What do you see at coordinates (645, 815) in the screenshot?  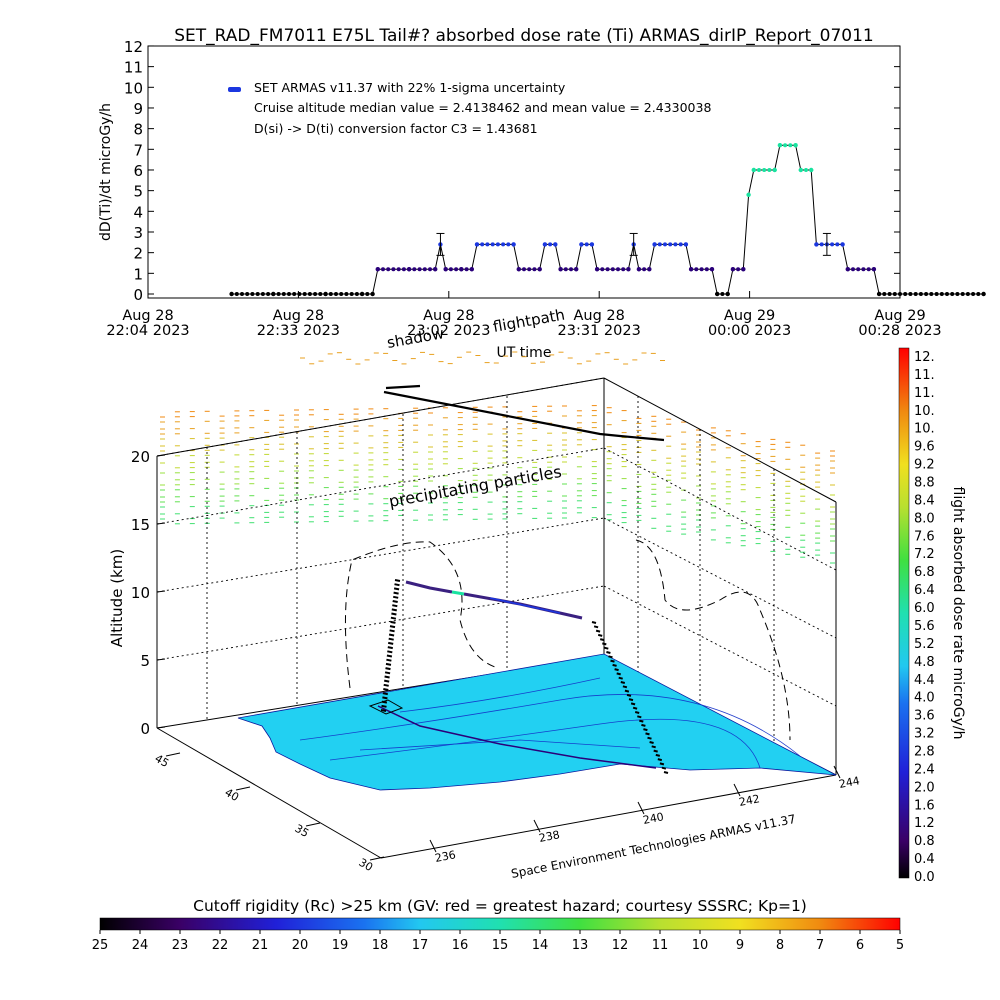 I see `longitude-ticks: 236 238 240 242 244` at bounding box center [645, 815].